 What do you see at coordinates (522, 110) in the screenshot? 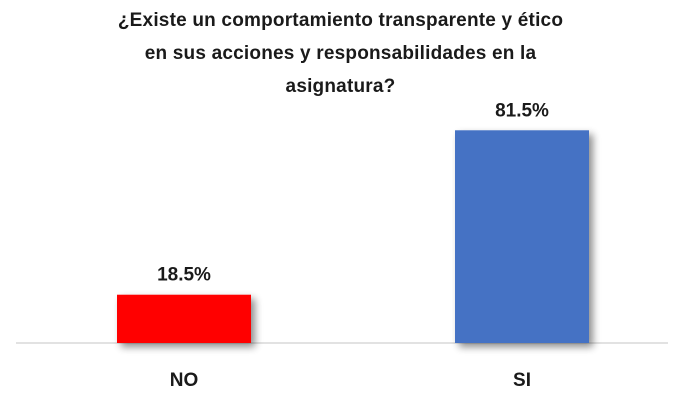
I see `data-label-si: 81.5%` at bounding box center [522, 110].